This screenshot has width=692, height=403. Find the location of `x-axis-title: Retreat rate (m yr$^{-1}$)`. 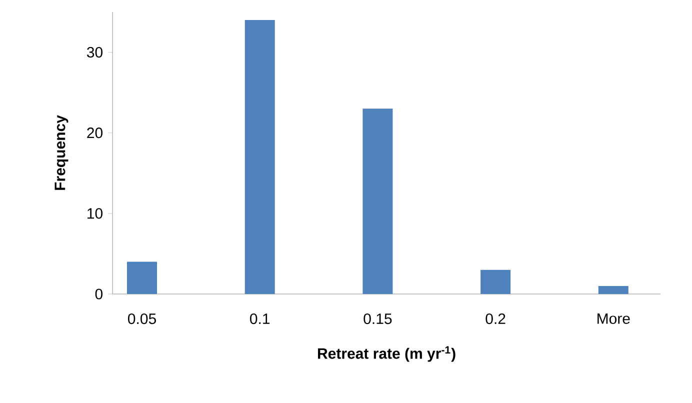

x-axis-title: Retreat rate (m yr$^{-1}$) is located at coordinates (387, 354).